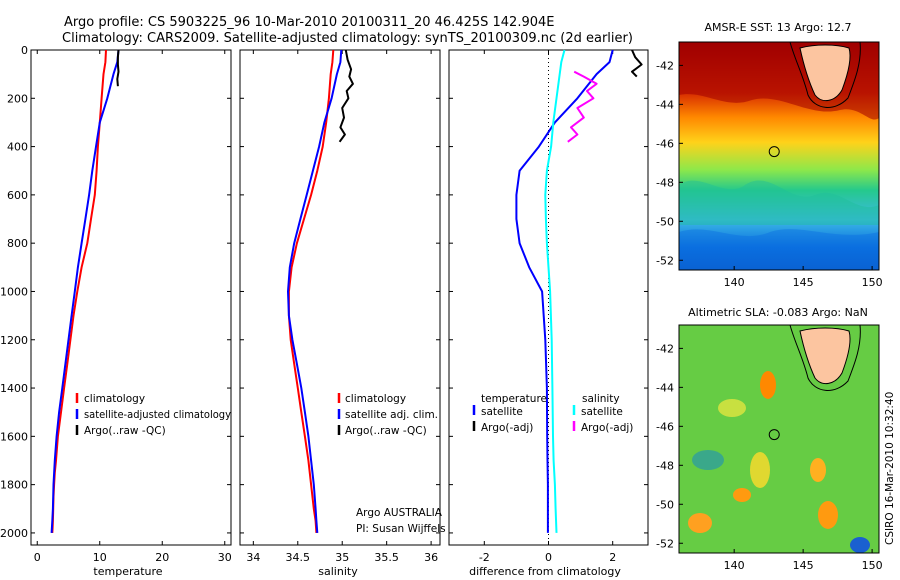 Image resolution: width=900 pixels, height=580 pixels. I want to click on legend-group-temperature: temperature, so click(514, 399).